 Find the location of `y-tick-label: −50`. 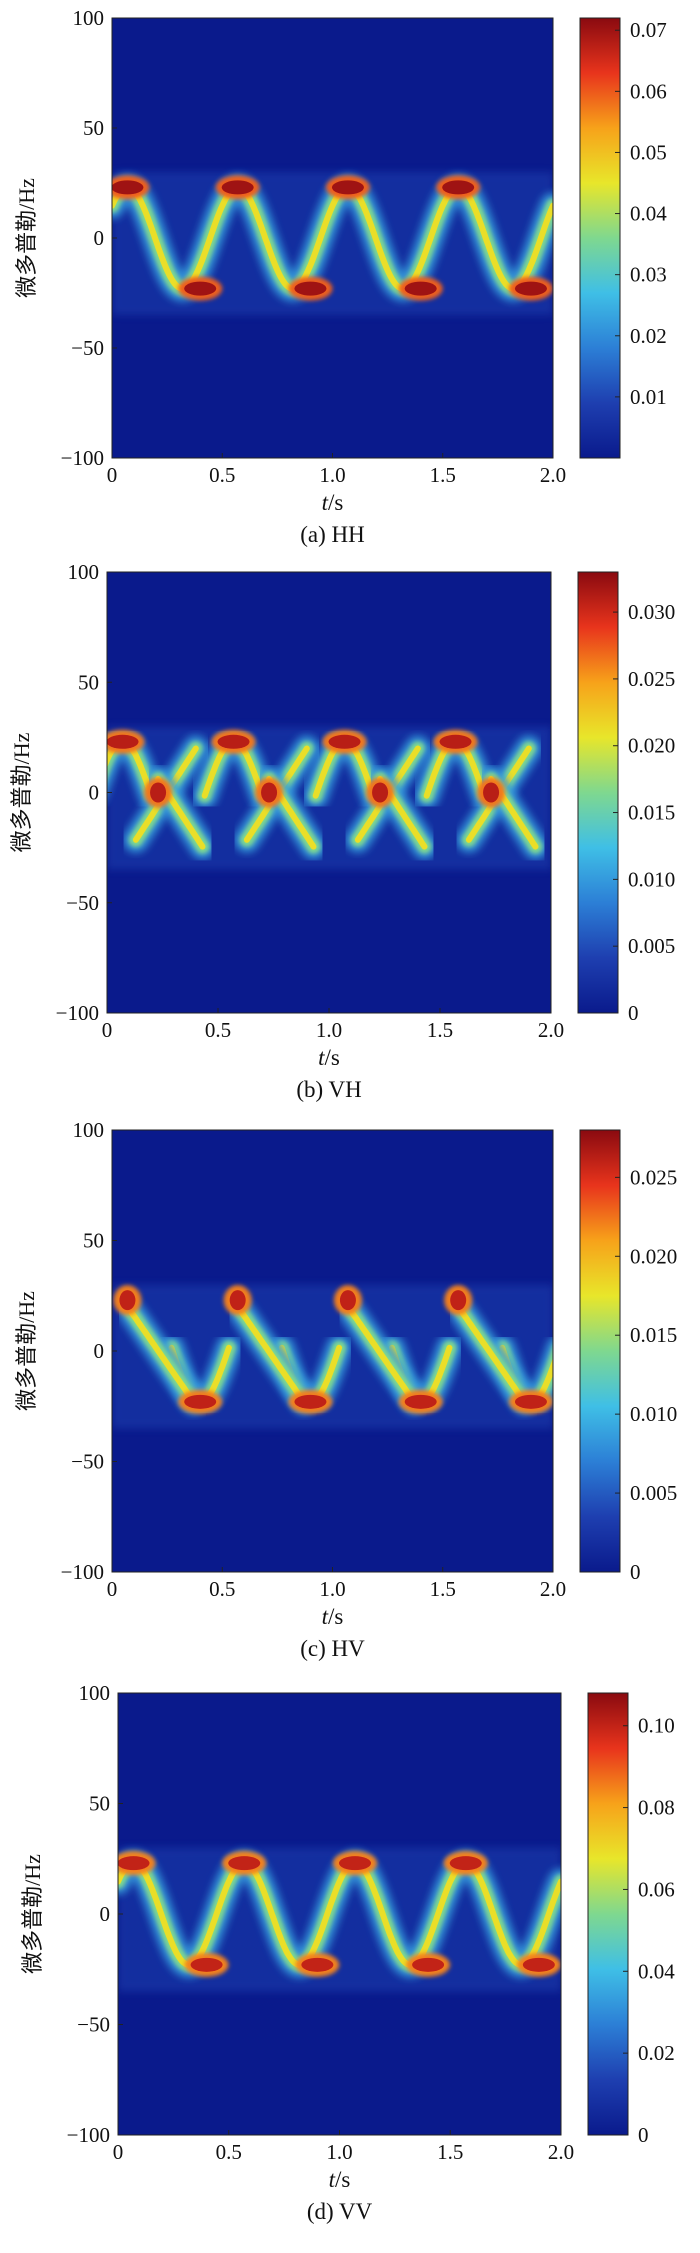

y-tick-label: −50 is located at coordinates (87, 348).